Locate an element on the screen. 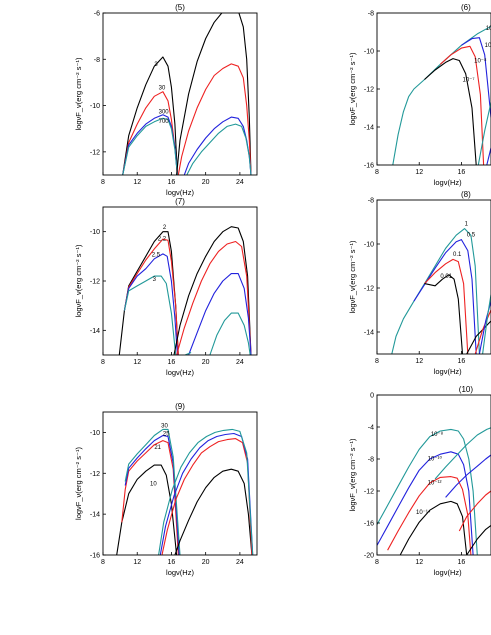  panel-10-xlabel: logν(Hz) is located at coordinates (448, 572).